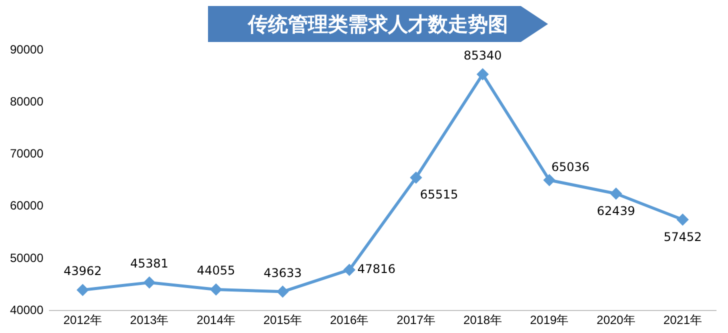 The image size is (728, 333). What do you see at coordinates (683, 237) in the screenshot?
I see `data-label: 57452` at bounding box center [683, 237].